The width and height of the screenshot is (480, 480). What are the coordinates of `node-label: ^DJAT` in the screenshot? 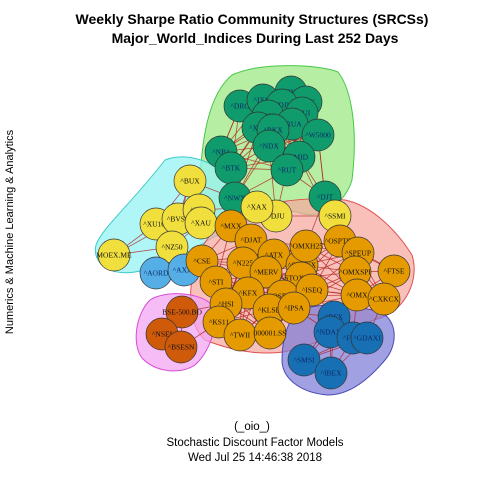 It's located at (250, 240).